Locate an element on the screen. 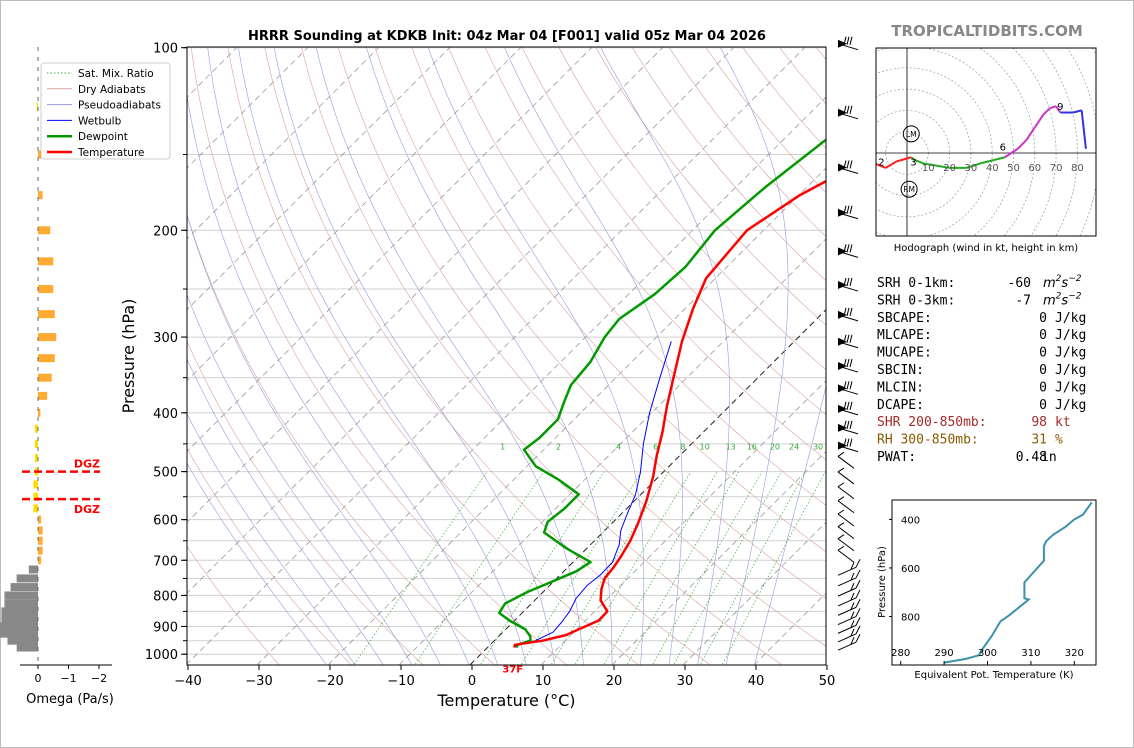 Image resolution: width=1134 pixels, height=748 pixels. stat-label: PWAT: is located at coordinates (896, 457).